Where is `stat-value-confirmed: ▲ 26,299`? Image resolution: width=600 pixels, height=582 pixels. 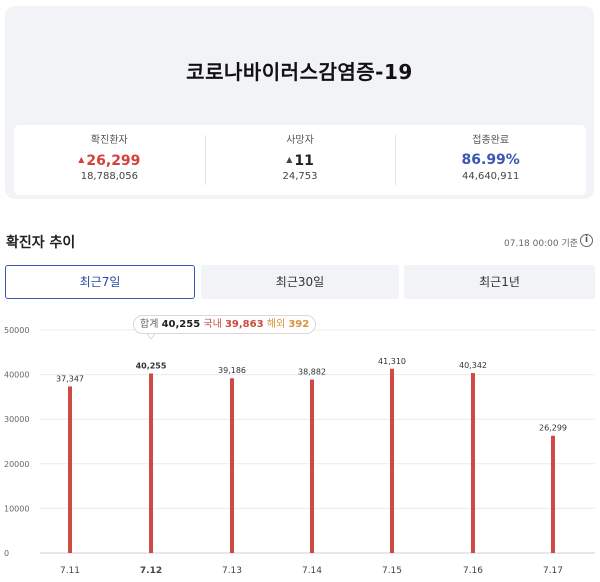
stat-value-confirmed: ▲ 26,299 is located at coordinates (109, 161).